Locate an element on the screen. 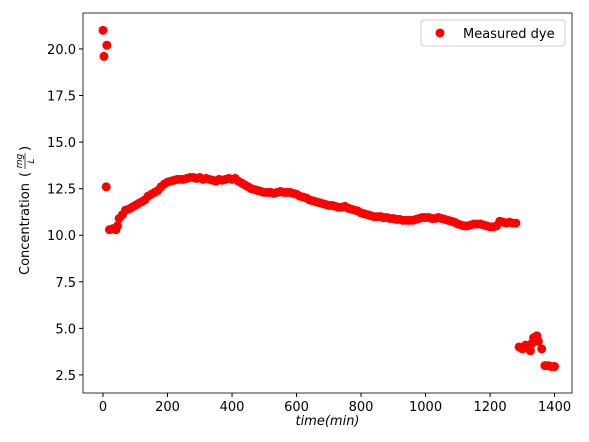  x-tick-label: 1400 is located at coordinates (554, 407).